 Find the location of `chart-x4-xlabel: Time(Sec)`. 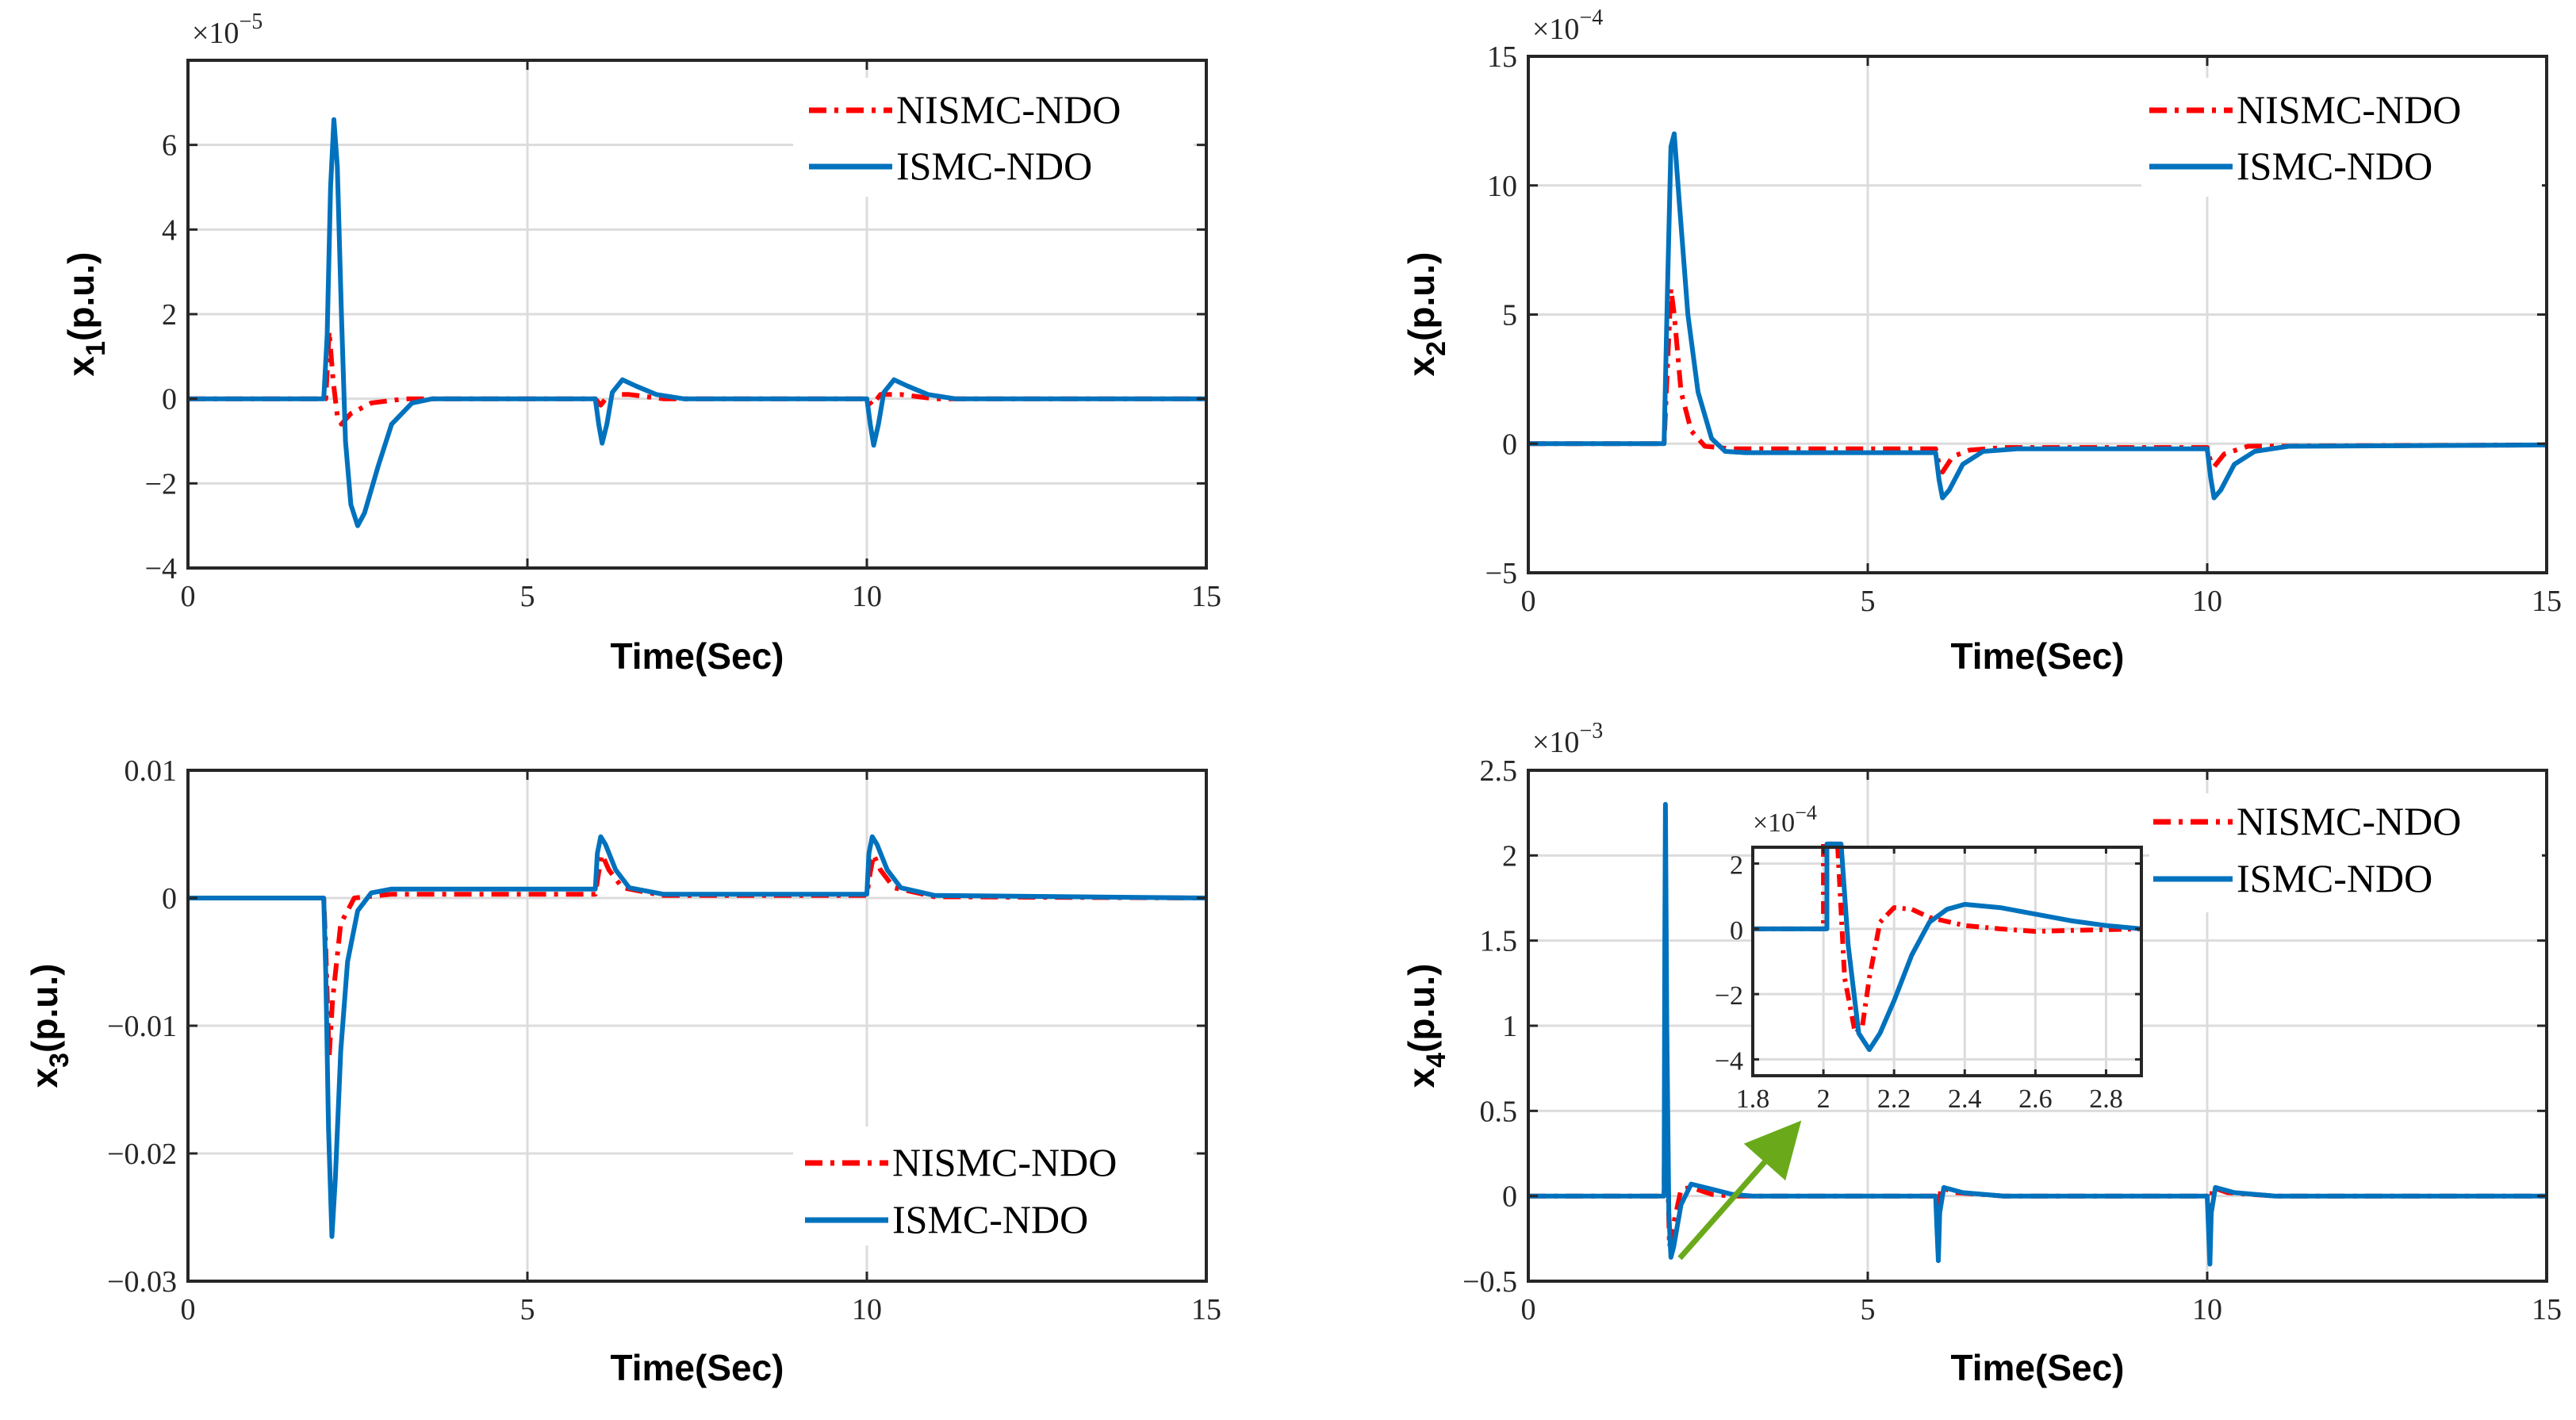

chart-x4-xlabel: Time(Sec) is located at coordinates (2037, 1368).